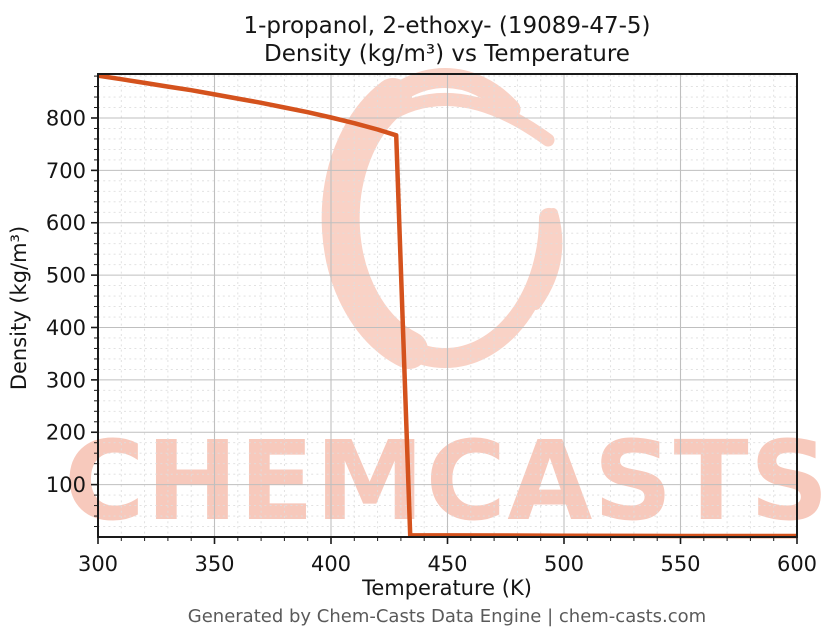 The height and width of the screenshot is (644, 830). Describe the element at coordinates (66, 485) in the screenshot. I see `y-tick-label: 100` at that location.